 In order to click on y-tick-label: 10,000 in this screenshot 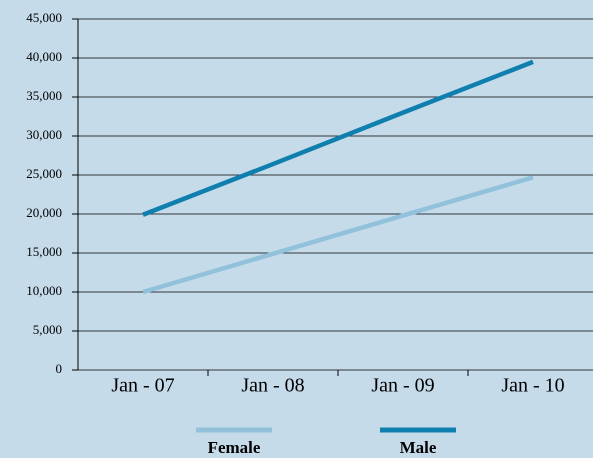, I will do `click(44, 290)`.